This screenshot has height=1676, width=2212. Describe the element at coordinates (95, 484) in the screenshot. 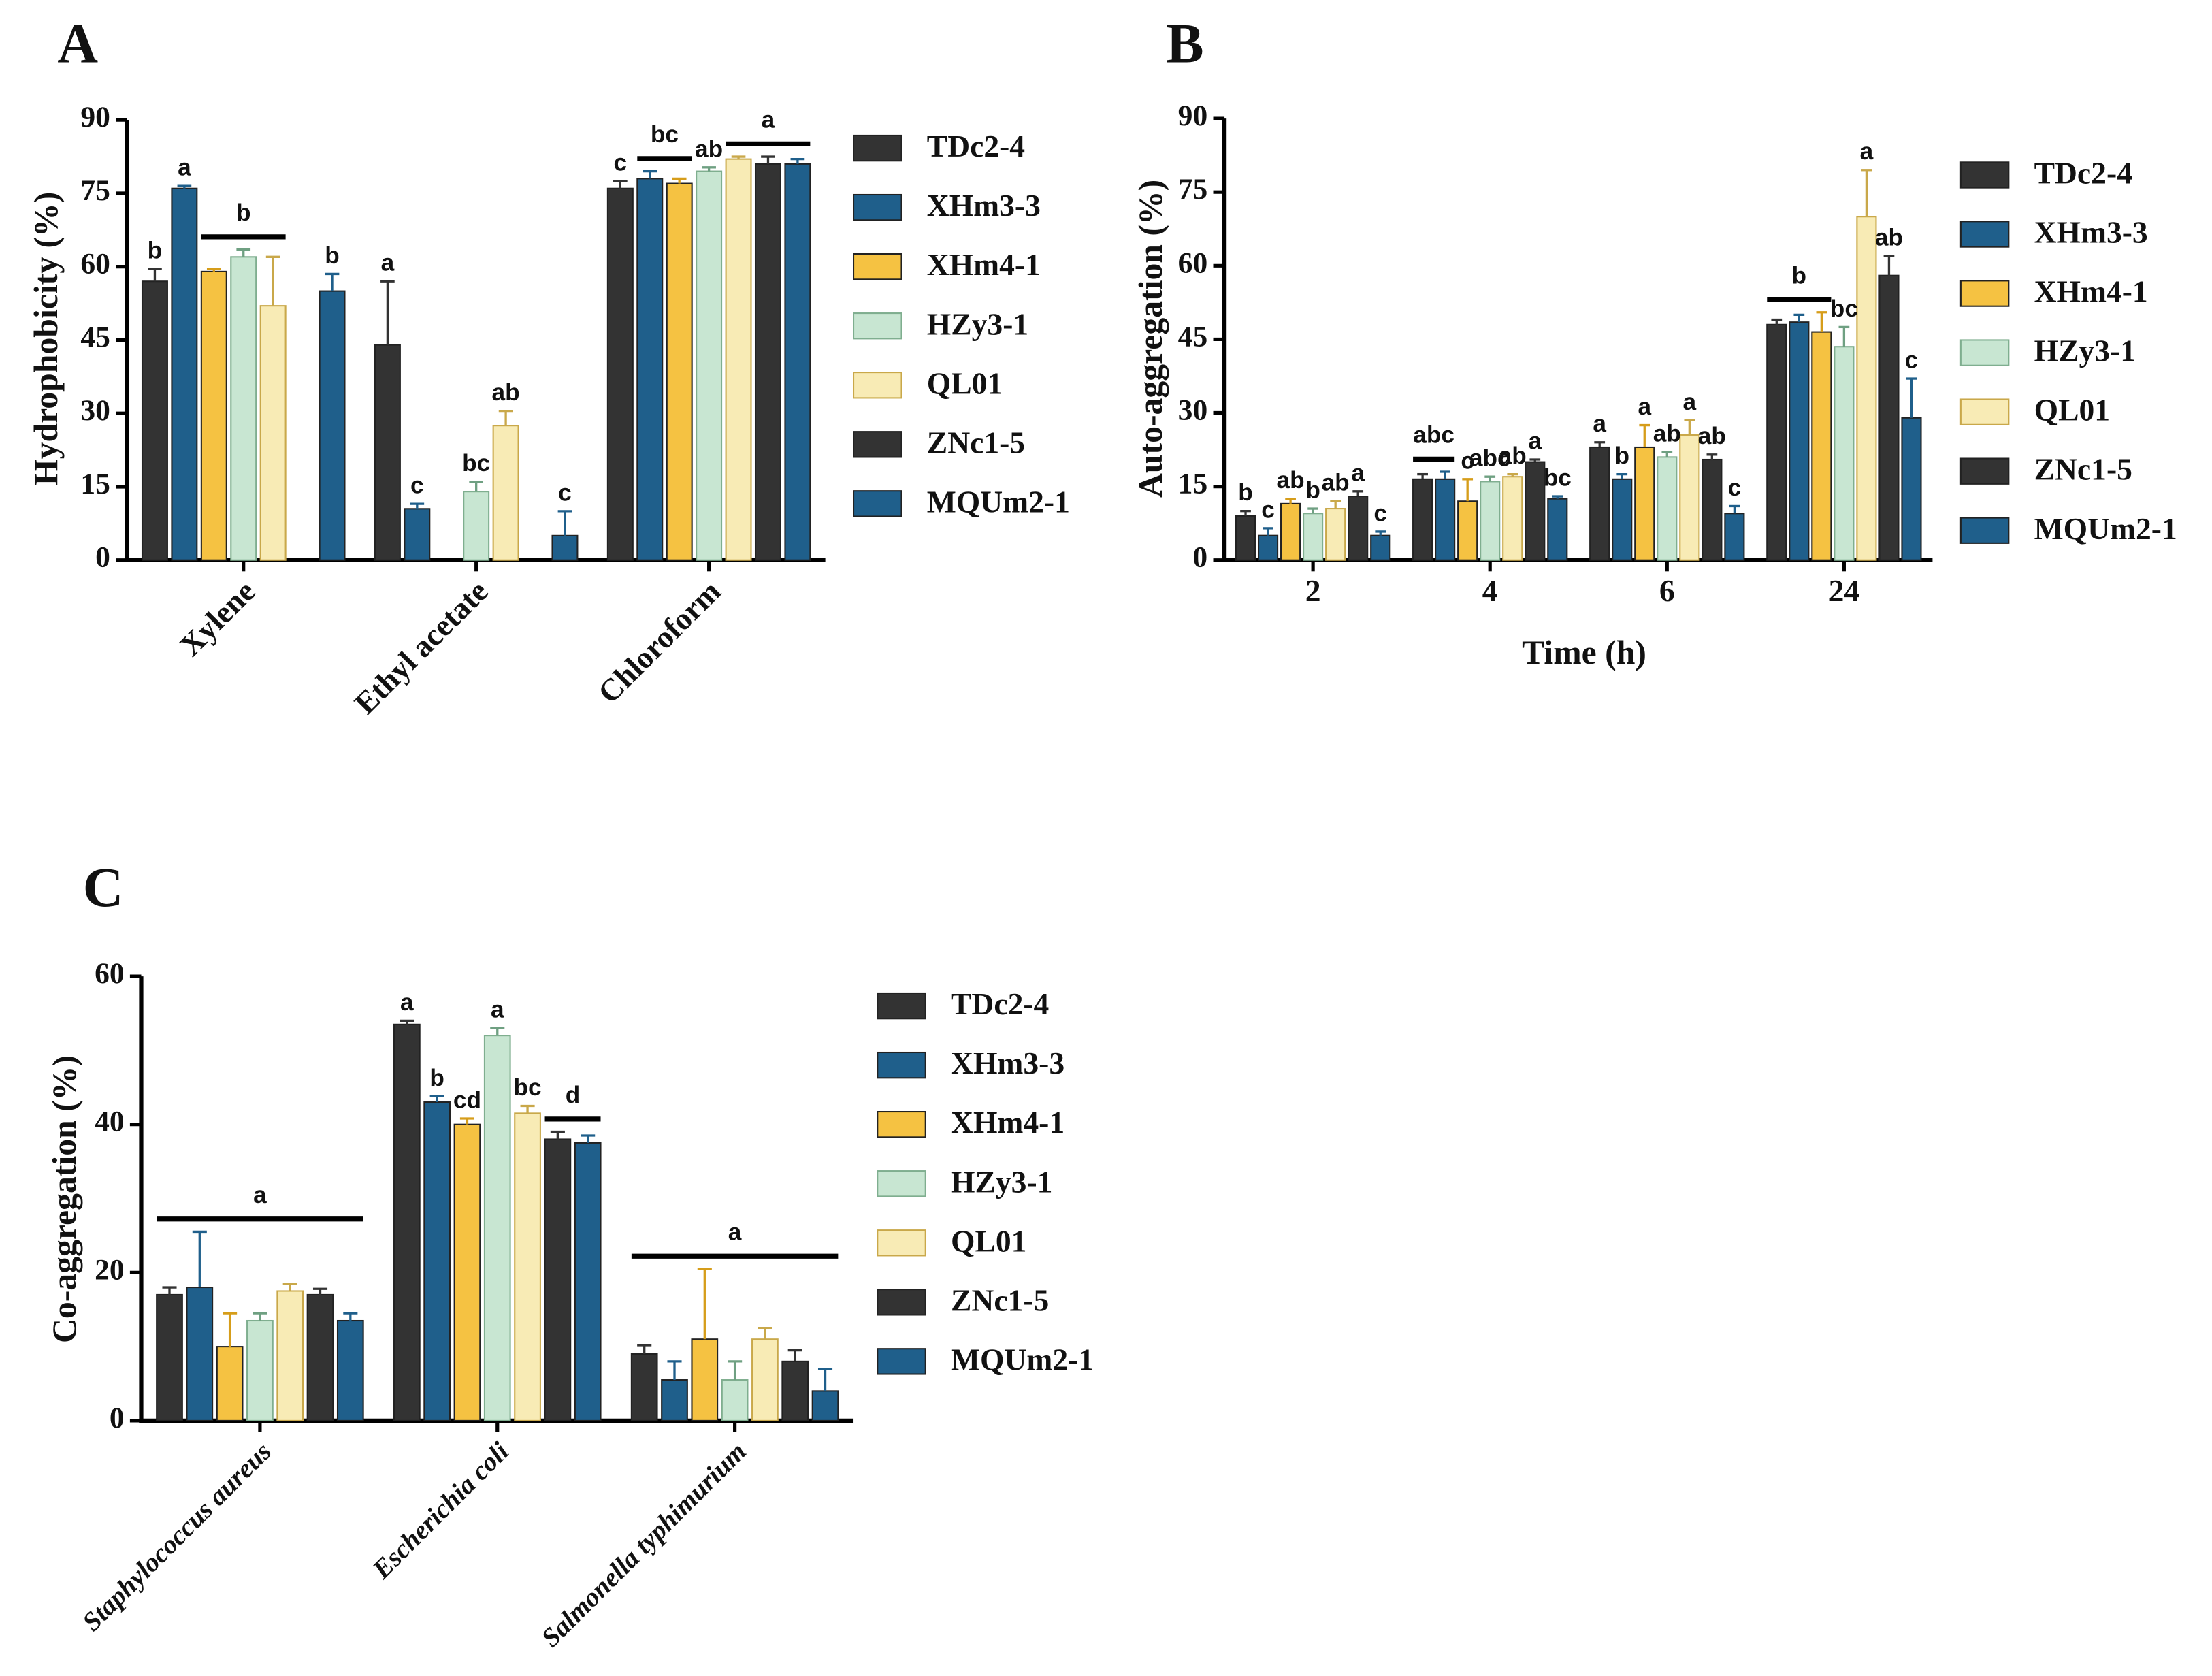

I see `y-tick-label: 15` at that location.